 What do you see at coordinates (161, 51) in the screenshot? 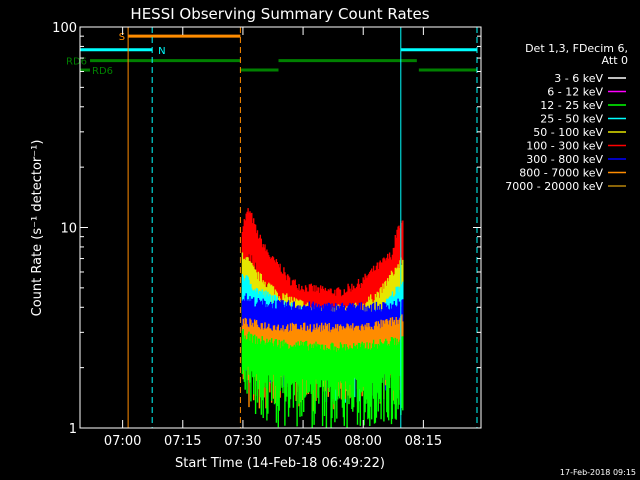
I see `flag-label-n-1: N` at bounding box center [161, 51].